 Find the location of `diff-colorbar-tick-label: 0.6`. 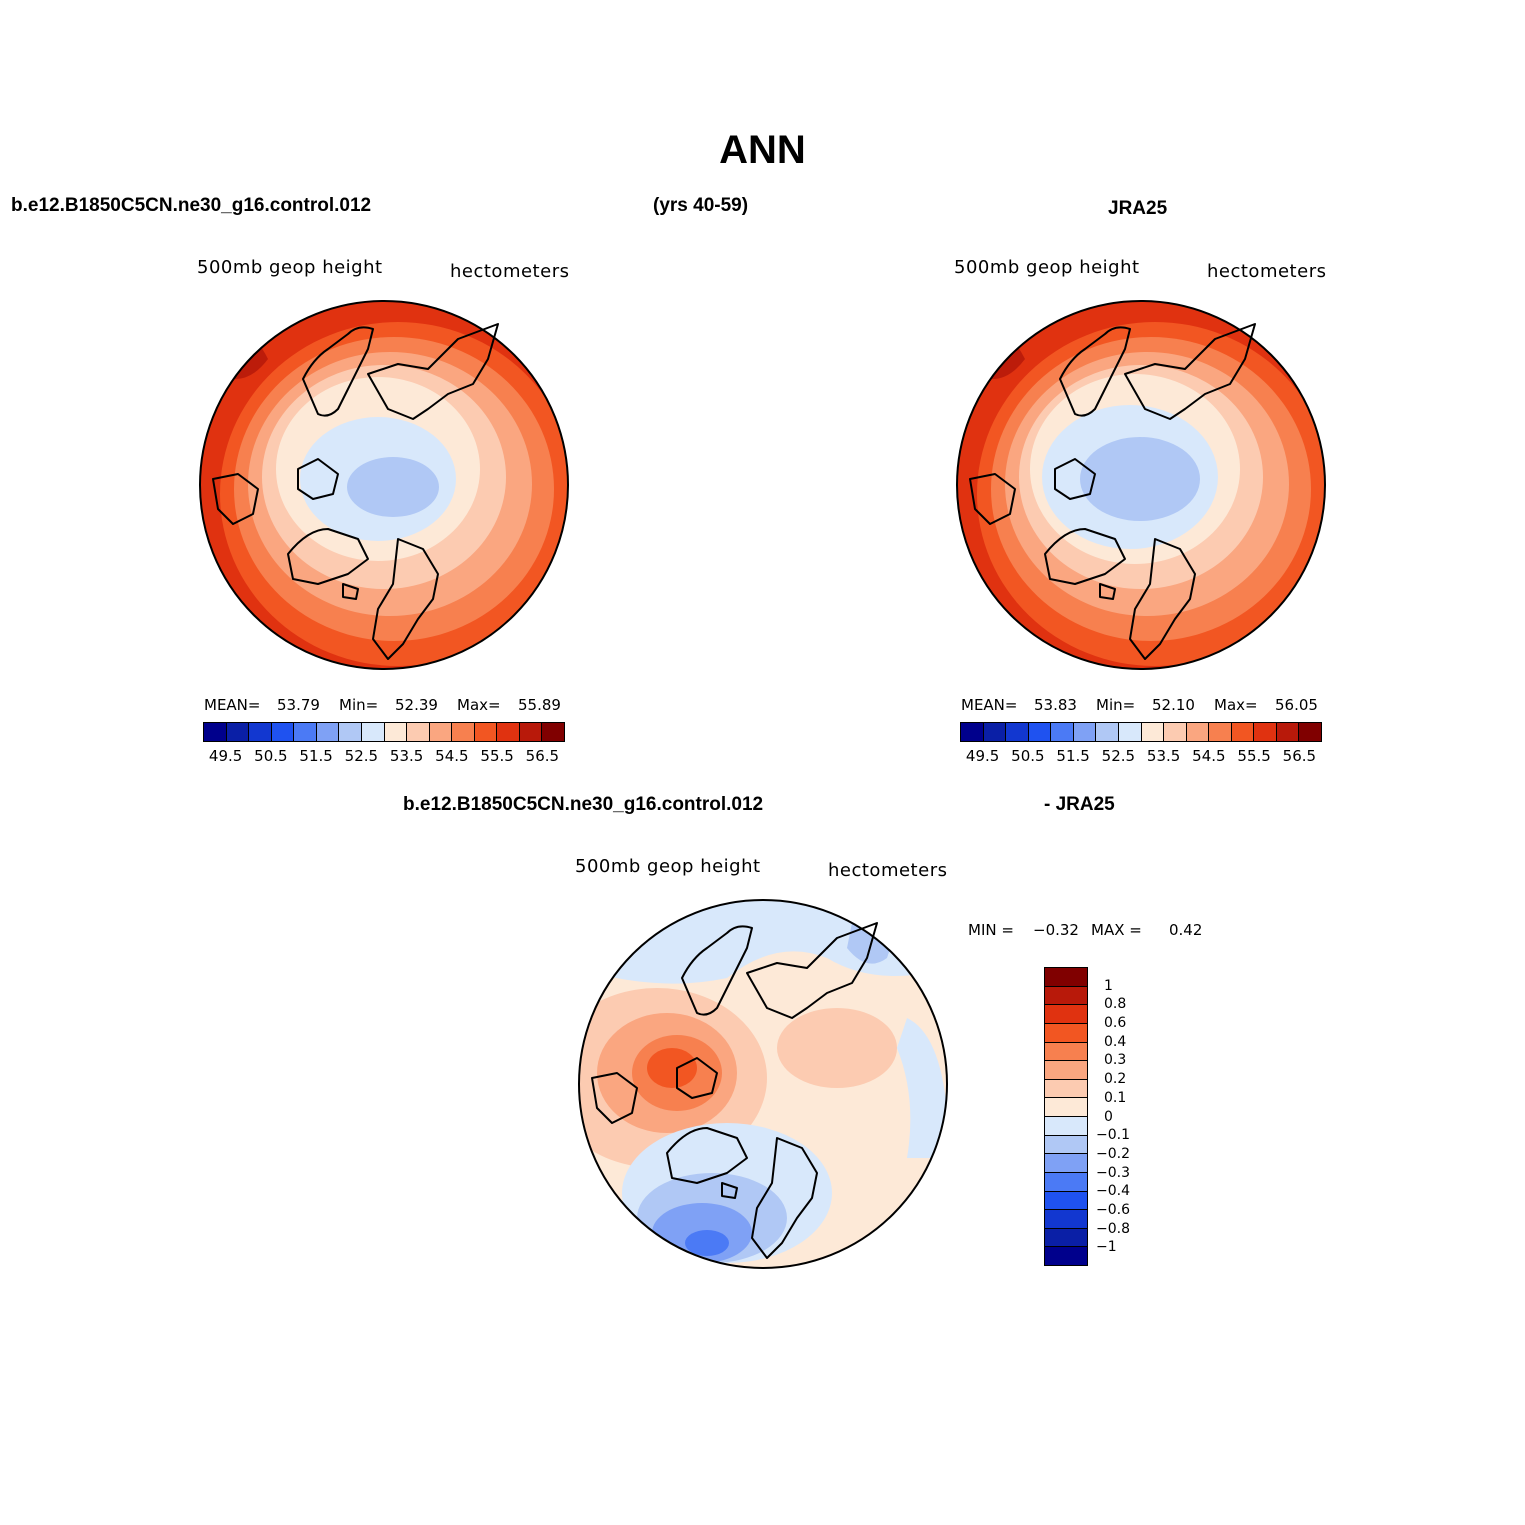

diff-colorbar-tick-label: 0.6 is located at coordinates (1115, 1023).